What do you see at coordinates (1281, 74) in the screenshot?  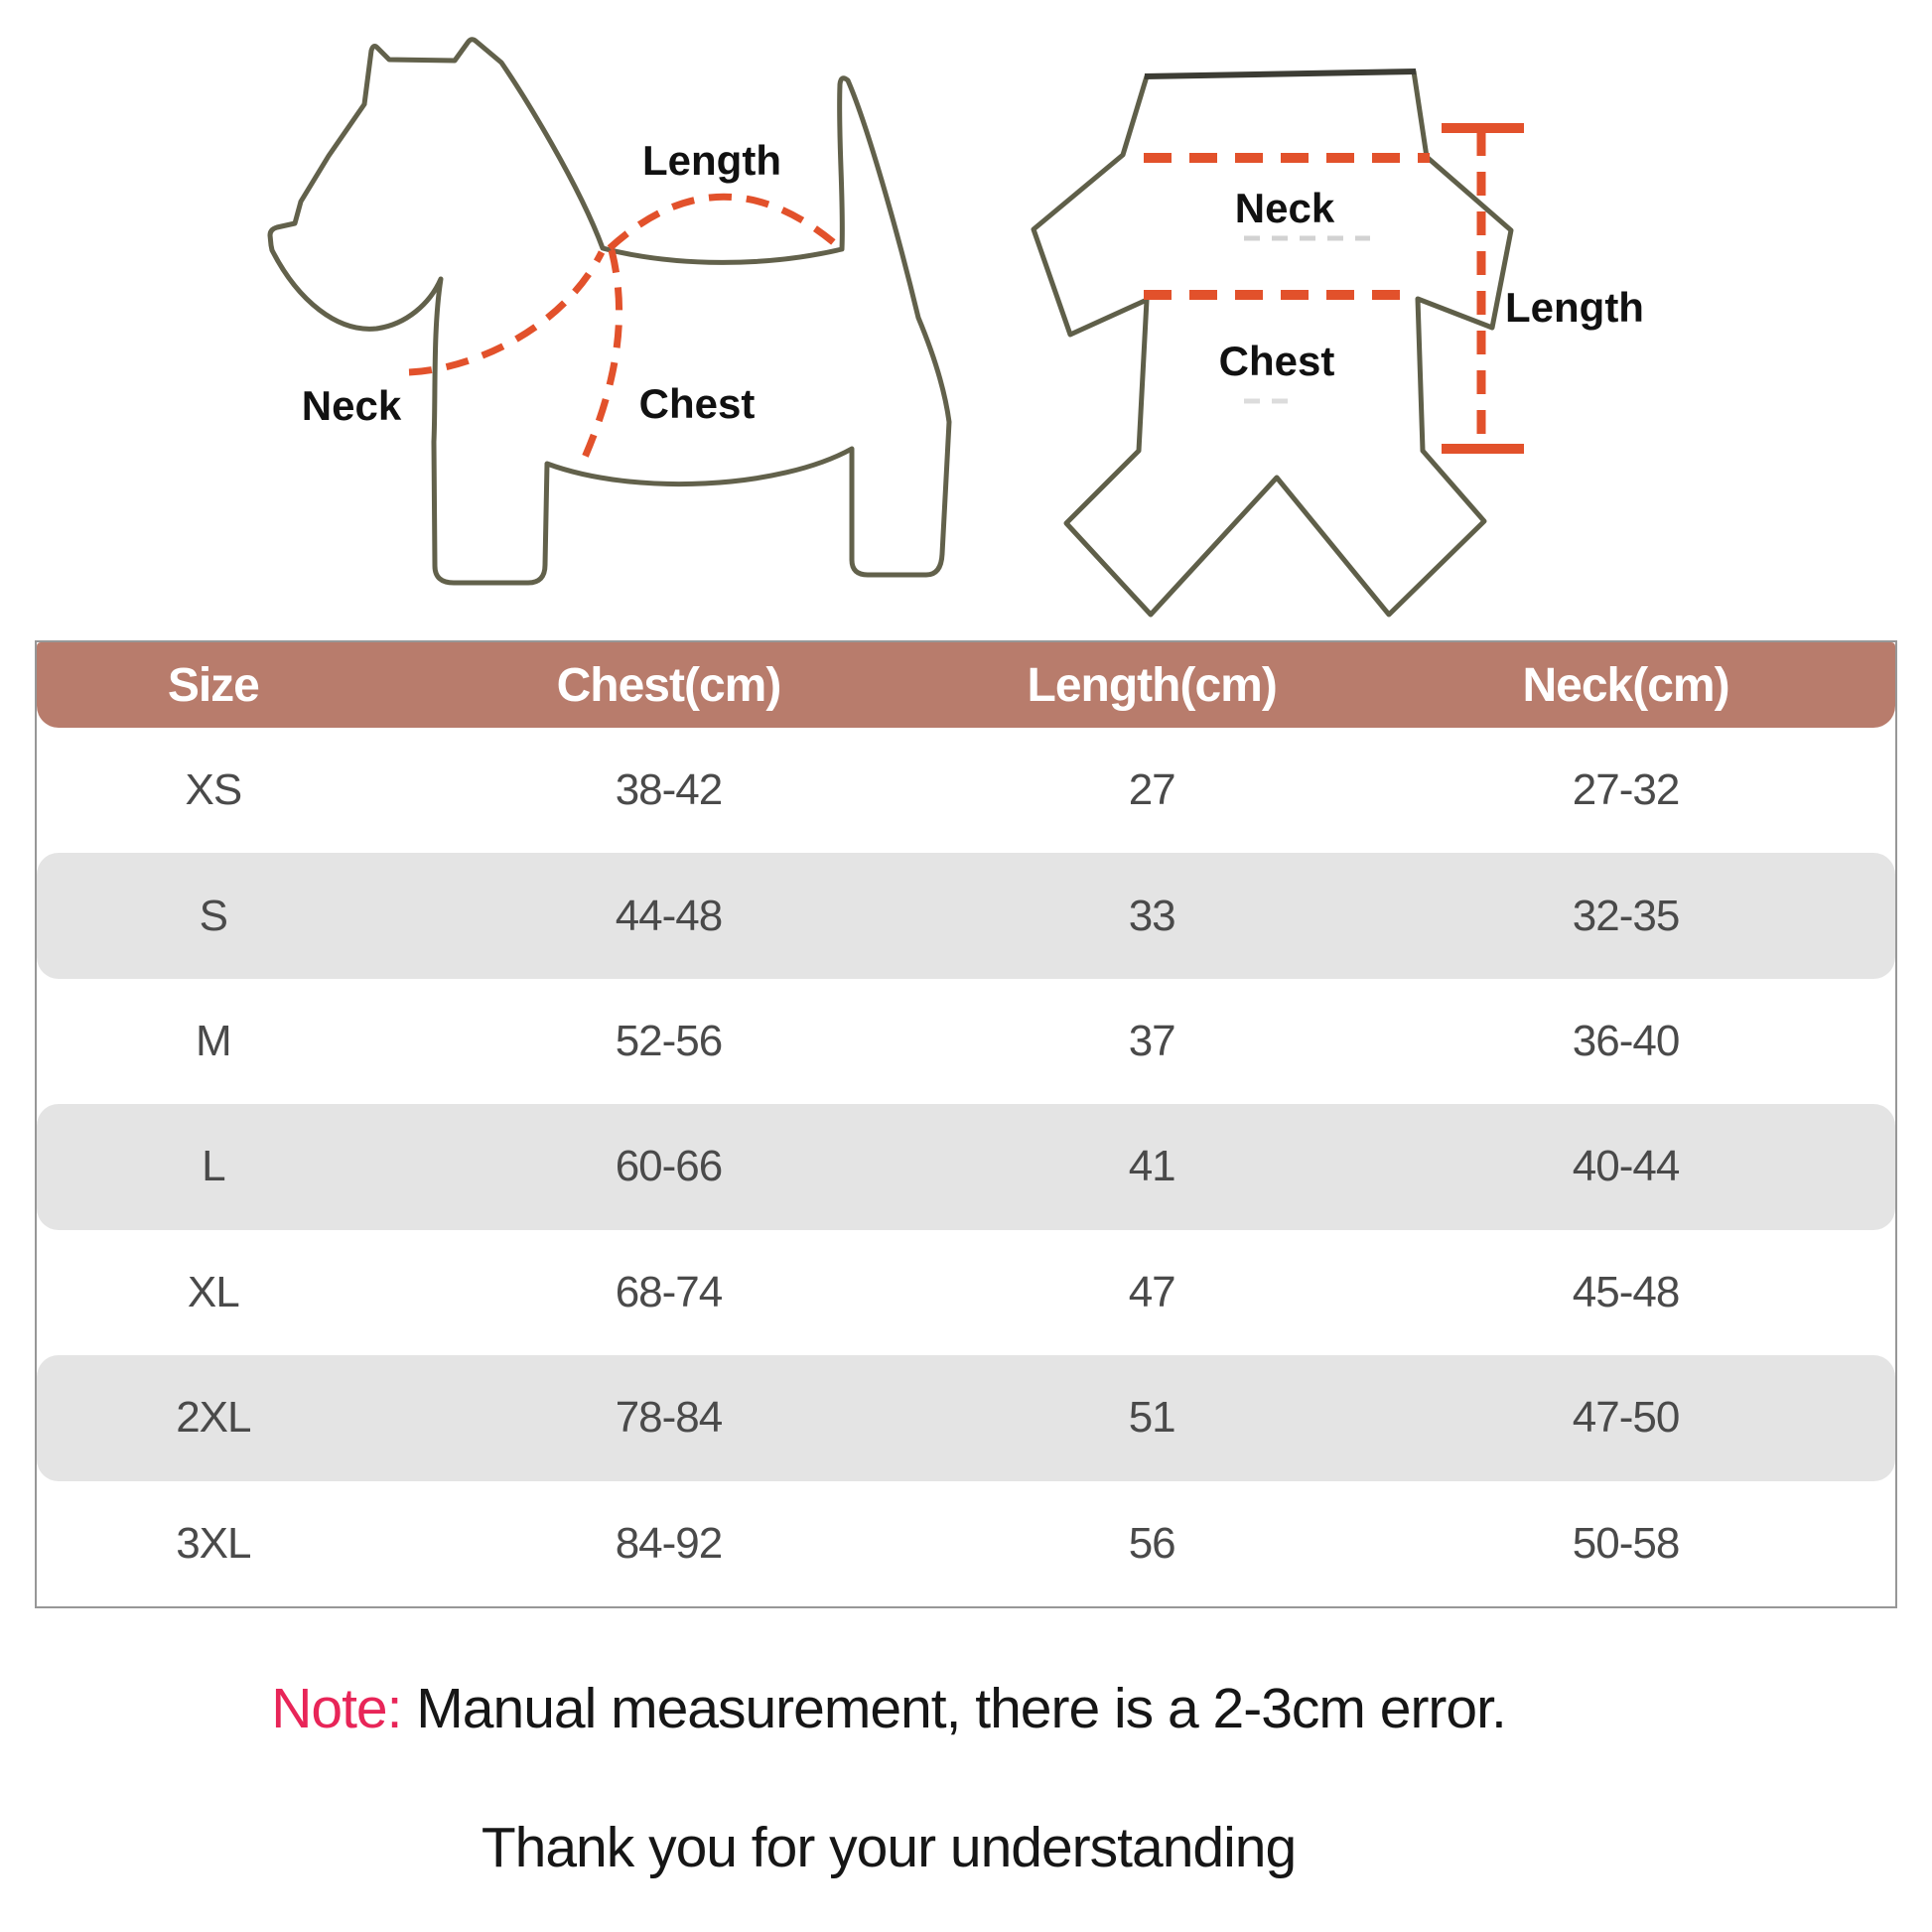 I see `garment-collar-edge` at bounding box center [1281, 74].